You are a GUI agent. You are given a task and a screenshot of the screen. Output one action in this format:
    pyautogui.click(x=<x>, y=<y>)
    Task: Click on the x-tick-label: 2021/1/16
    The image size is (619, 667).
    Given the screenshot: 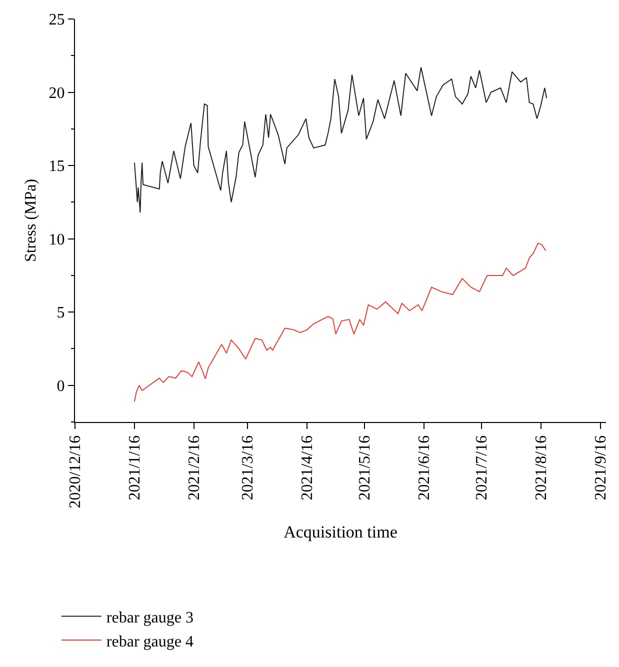 What is the action you would take?
    pyautogui.click(x=135, y=467)
    